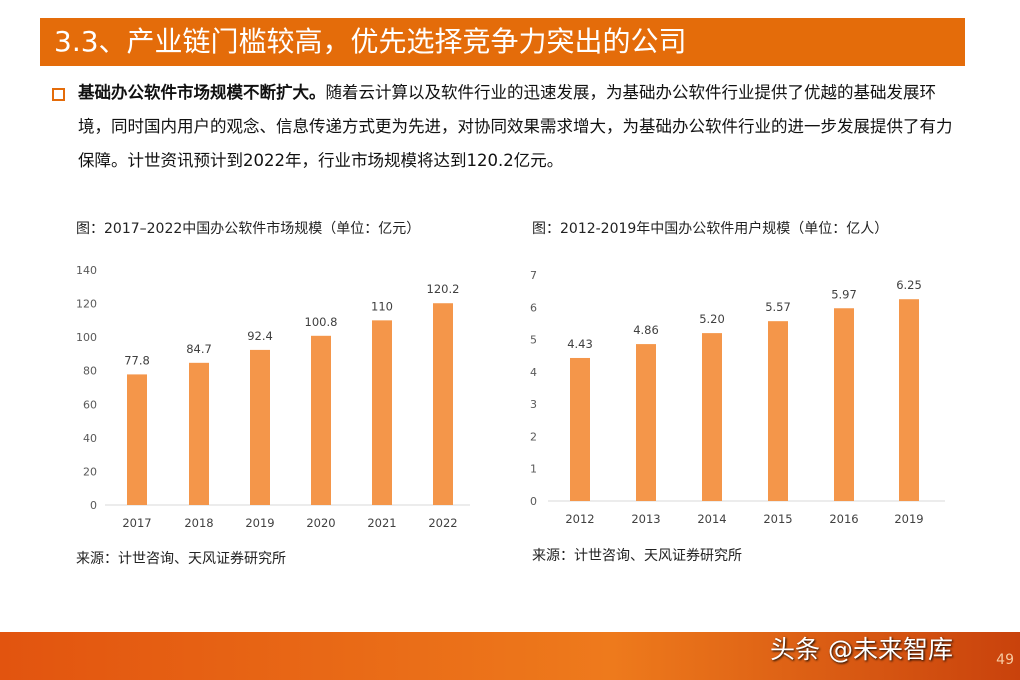  Describe the element at coordinates (370, 41) in the screenshot. I see `section-title: 3.3、产业链门槛较高，优先选择竞争力突出的公司` at that location.